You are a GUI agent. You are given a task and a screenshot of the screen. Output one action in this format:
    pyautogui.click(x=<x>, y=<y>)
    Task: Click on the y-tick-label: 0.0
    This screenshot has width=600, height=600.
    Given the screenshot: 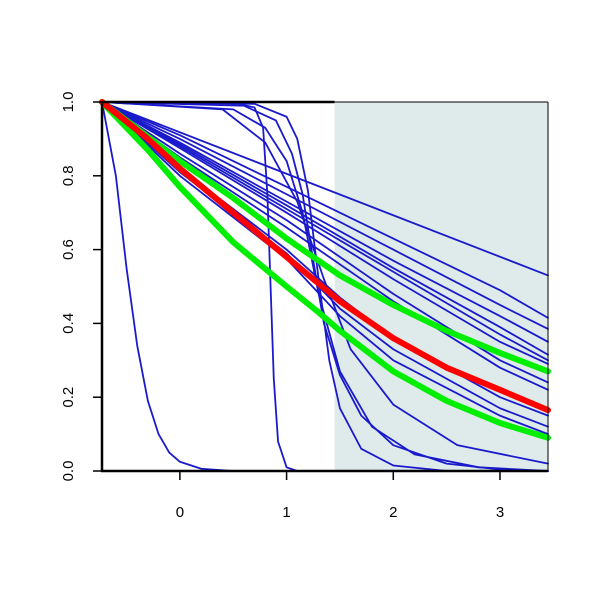 What is the action you would take?
    pyautogui.click(x=68, y=471)
    